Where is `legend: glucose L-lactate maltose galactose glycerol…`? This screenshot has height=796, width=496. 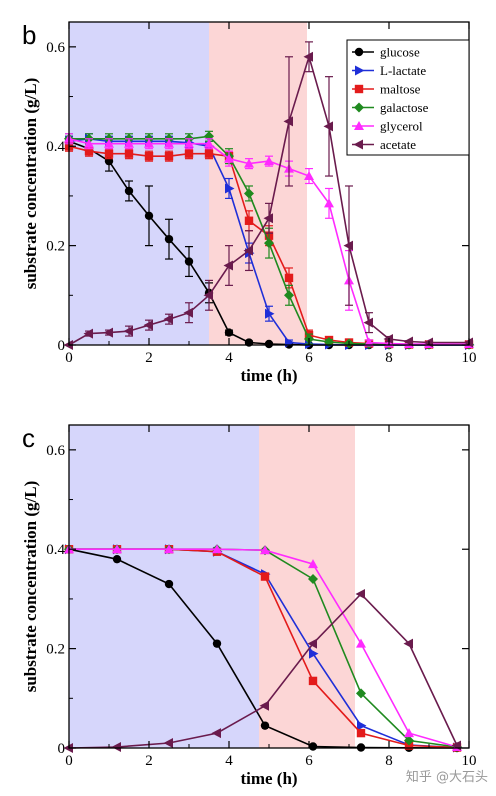 legend: glucose L-lactate maltose galactose glycerol… is located at coordinates (408, 97).